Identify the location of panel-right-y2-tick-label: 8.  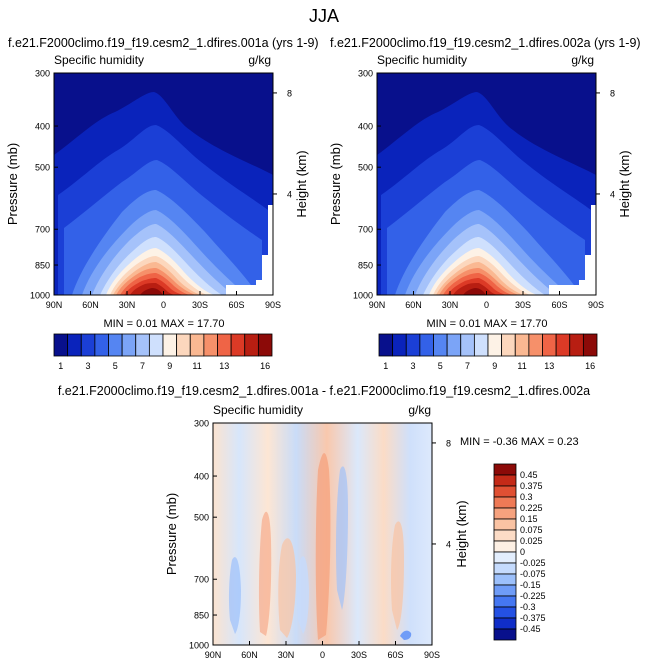
(612, 93).